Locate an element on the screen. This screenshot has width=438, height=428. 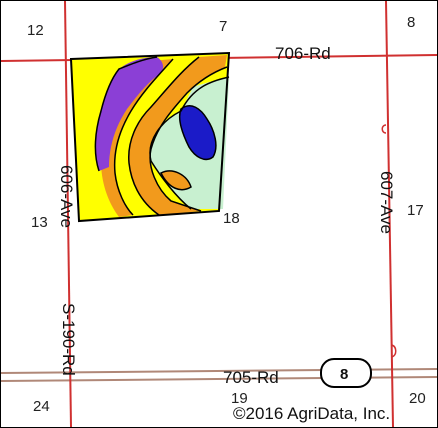
section-number-nw: 12 is located at coordinates (35, 30).